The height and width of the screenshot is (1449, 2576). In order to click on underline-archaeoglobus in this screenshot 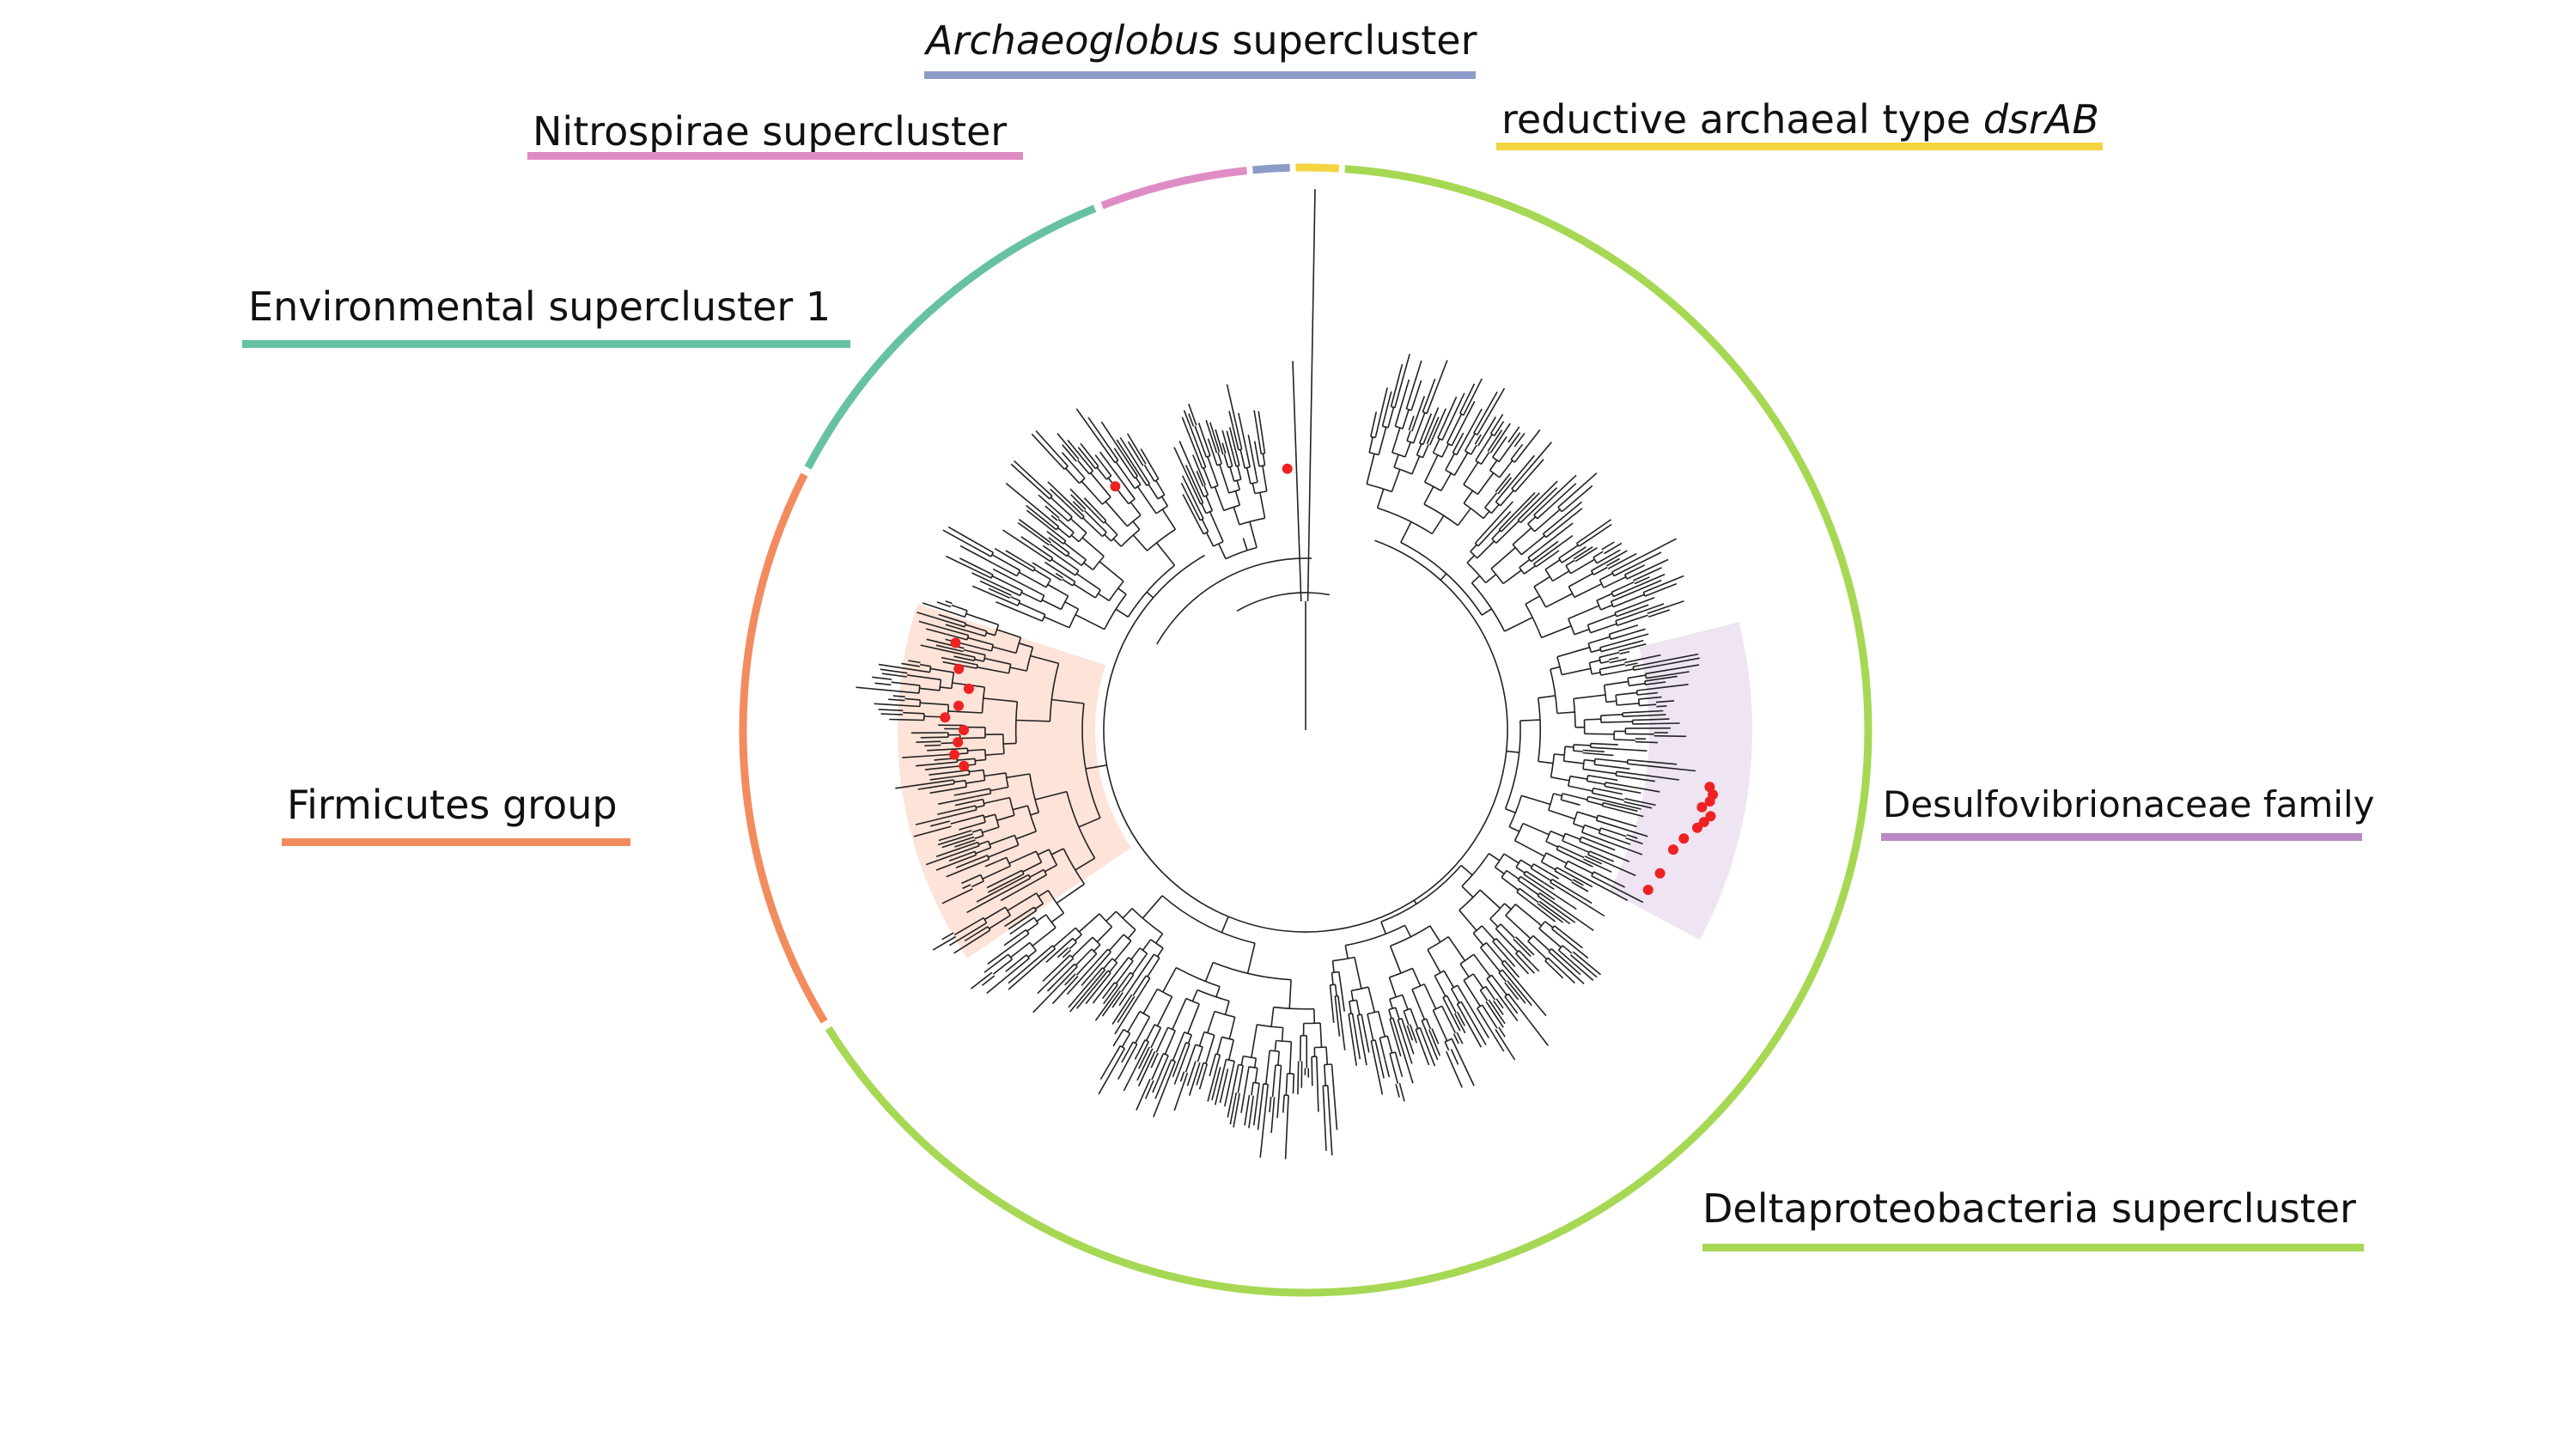, I will do `click(1200, 75)`.